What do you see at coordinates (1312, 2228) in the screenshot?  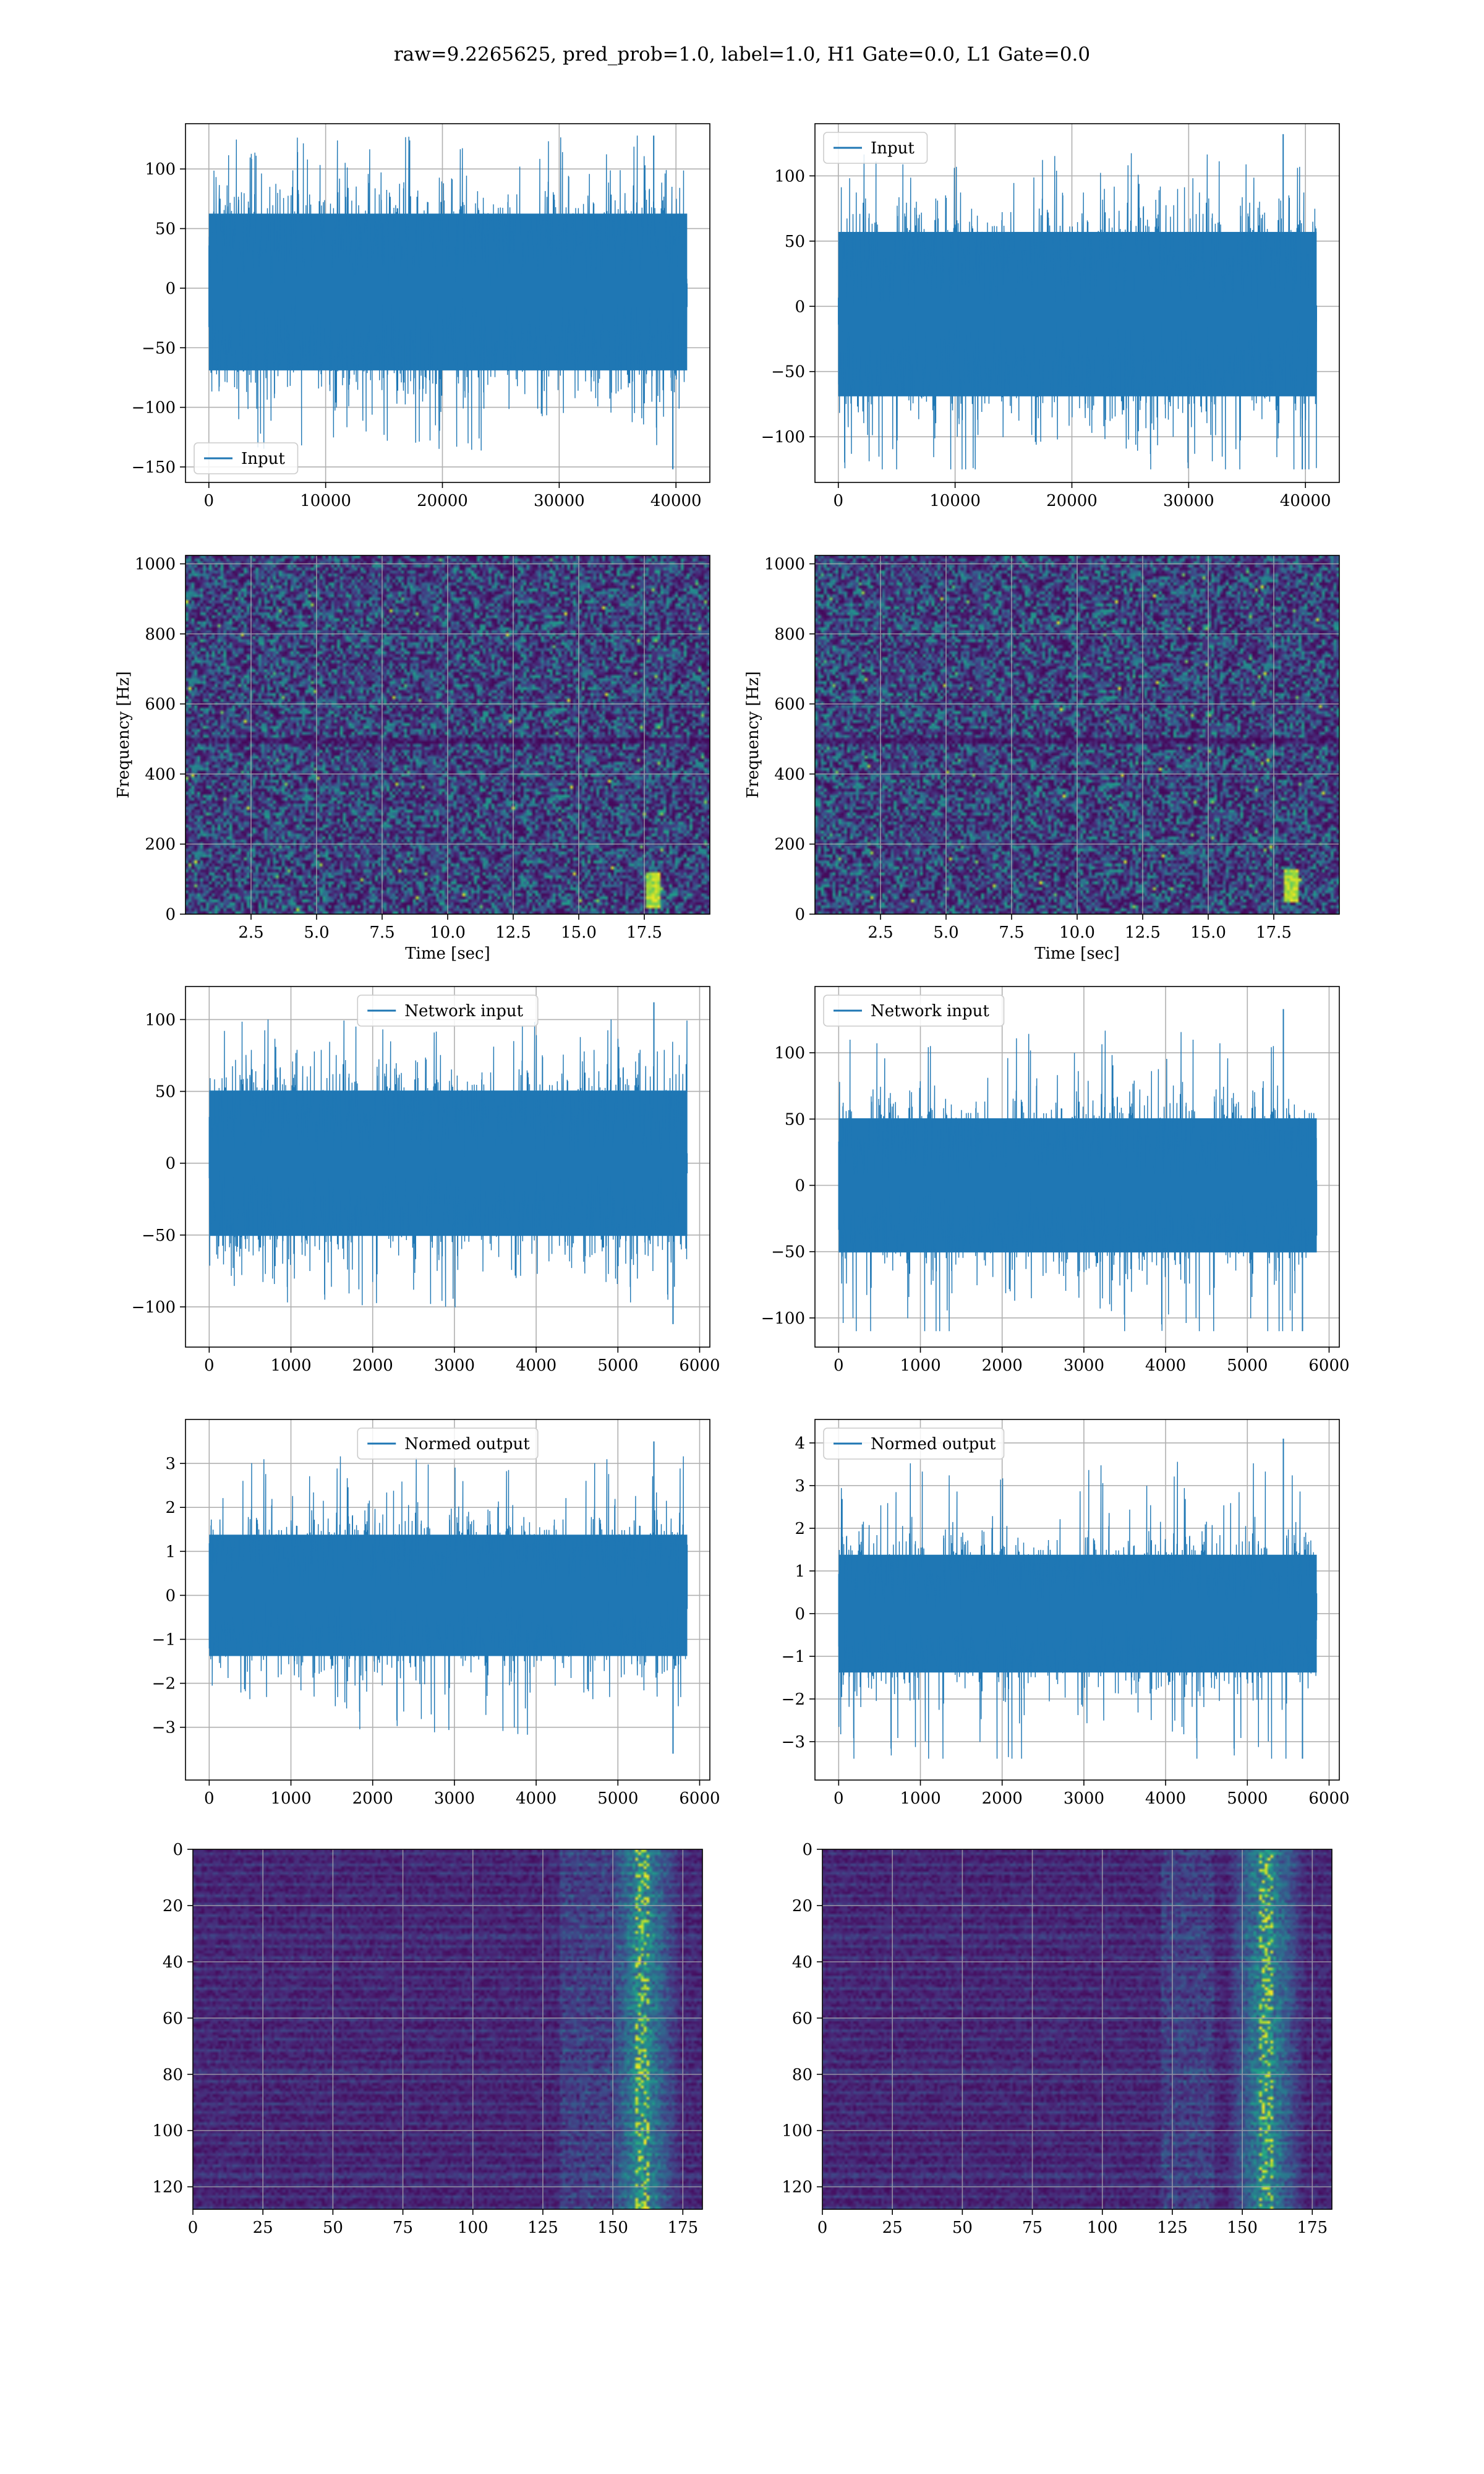 I see `x-tick-label: 175` at bounding box center [1312, 2228].